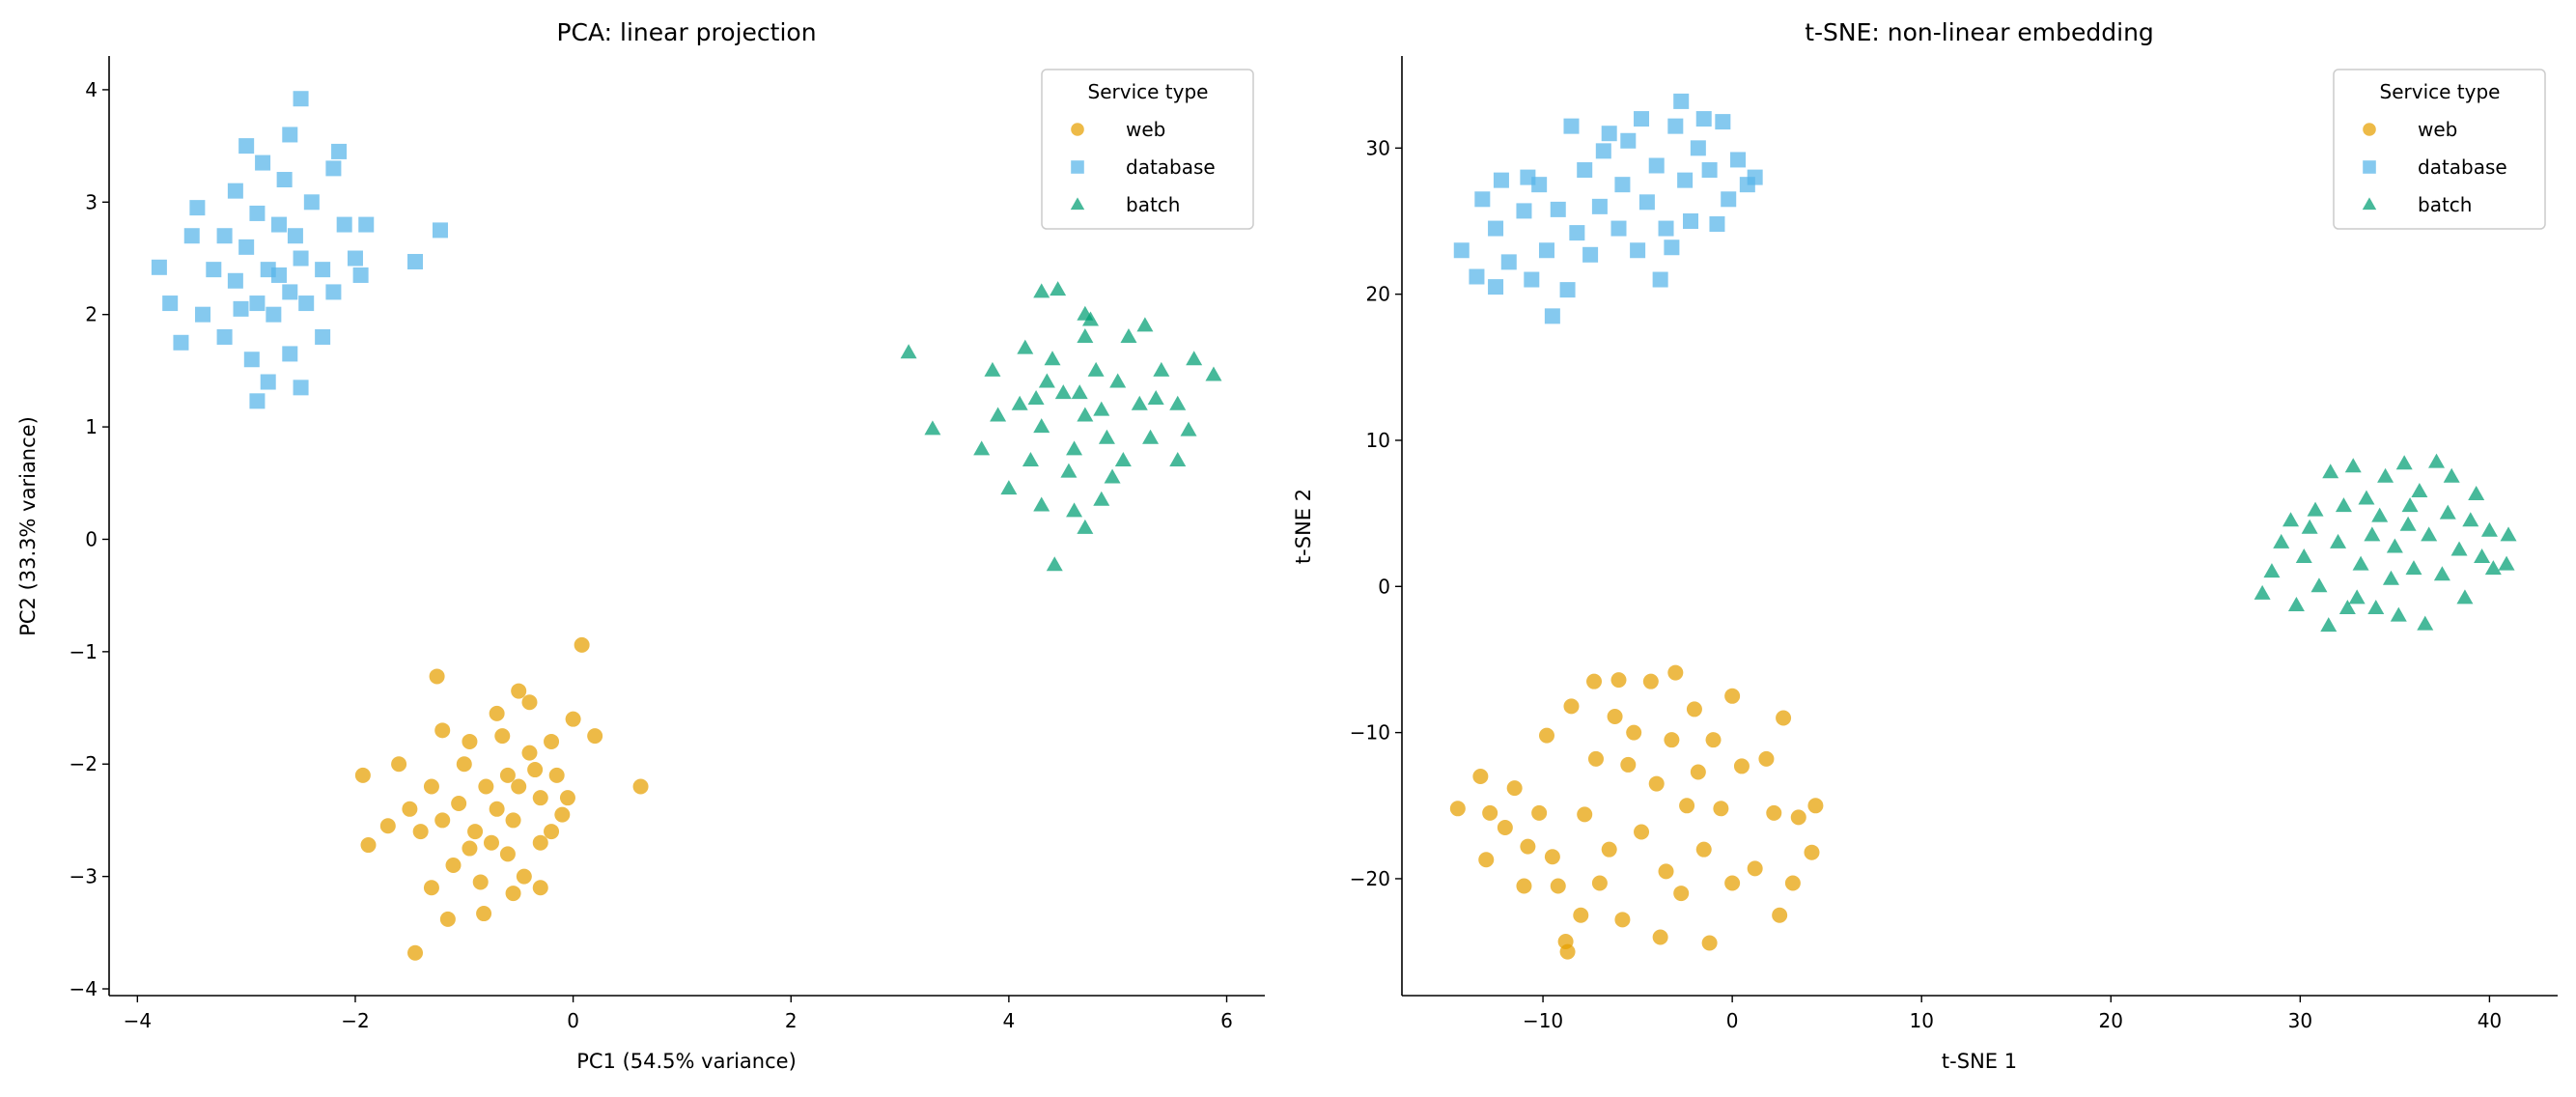  Describe the element at coordinates (686, 32) in the screenshot. I see `pca-title: PCA: linear projection` at that location.